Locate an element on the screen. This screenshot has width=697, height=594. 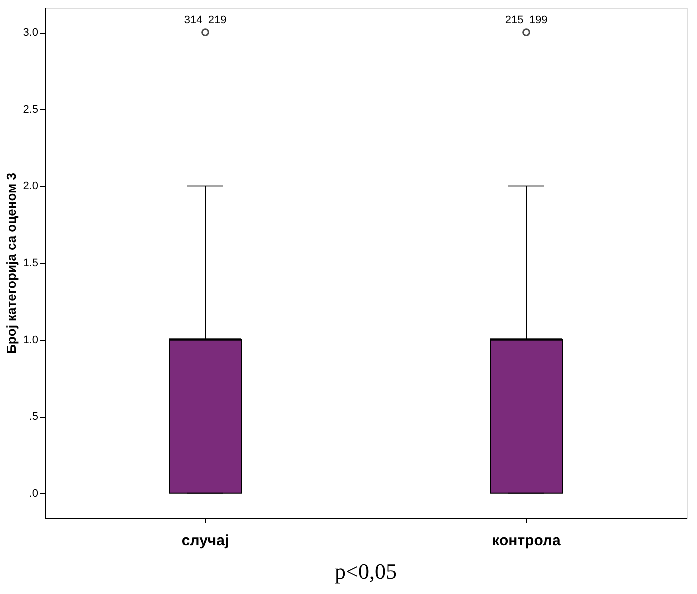
x-tick-label: случај is located at coordinates (206, 541).